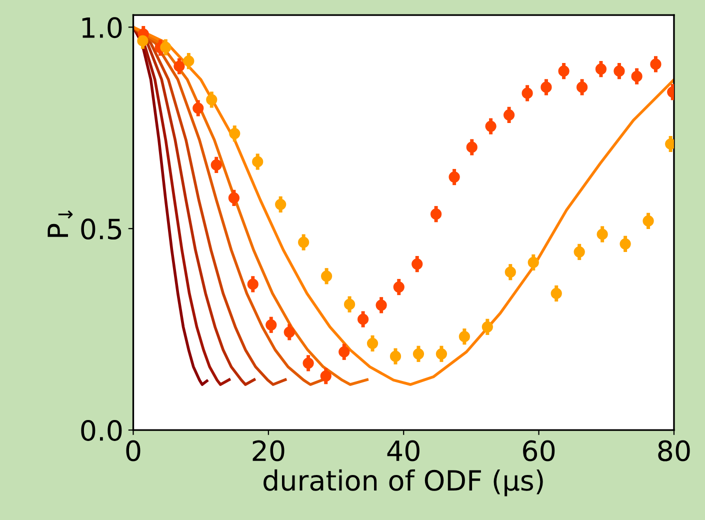  What do you see at coordinates (268, 451) in the screenshot?
I see `x-tick-label: 20` at bounding box center [268, 451].